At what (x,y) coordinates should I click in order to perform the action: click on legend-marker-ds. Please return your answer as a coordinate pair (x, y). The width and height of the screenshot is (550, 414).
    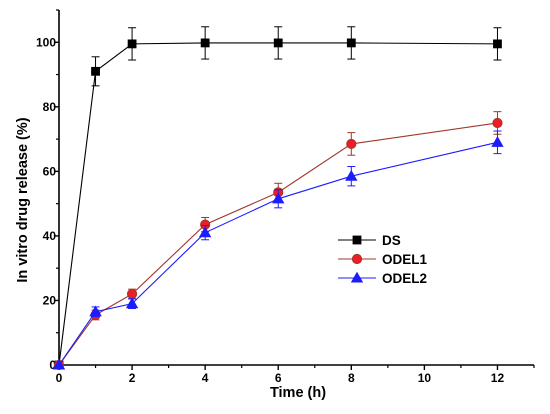
    Looking at the image, I should click on (357, 240).